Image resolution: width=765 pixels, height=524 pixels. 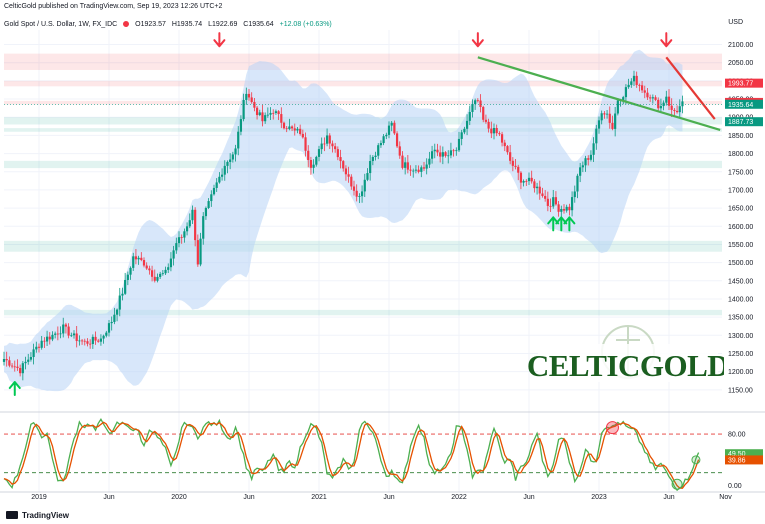 I want to click on stoch-k-line, so click(x=351, y=455).